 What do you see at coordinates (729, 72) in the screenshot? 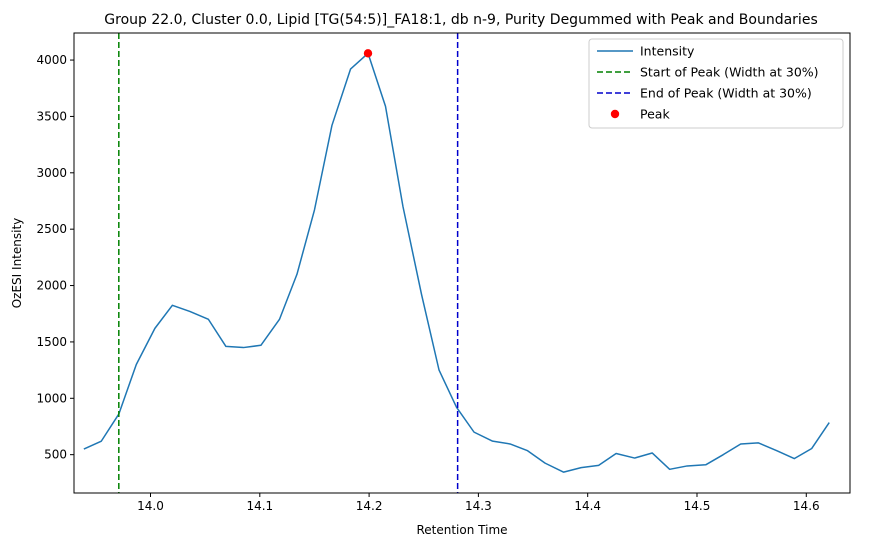
I see `legend-item-start-of-peak: Start of Peak (Width at 30%)` at bounding box center [729, 72].